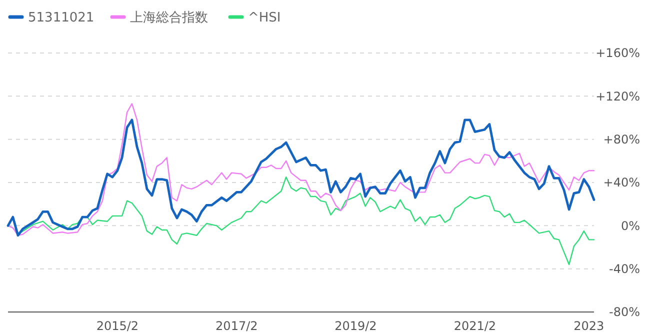 Image resolution: width=652 pixels, height=335 pixels. What do you see at coordinates (618, 53) in the screenshot?
I see `y-tick-label: +160%` at bounding box center [618, 53].